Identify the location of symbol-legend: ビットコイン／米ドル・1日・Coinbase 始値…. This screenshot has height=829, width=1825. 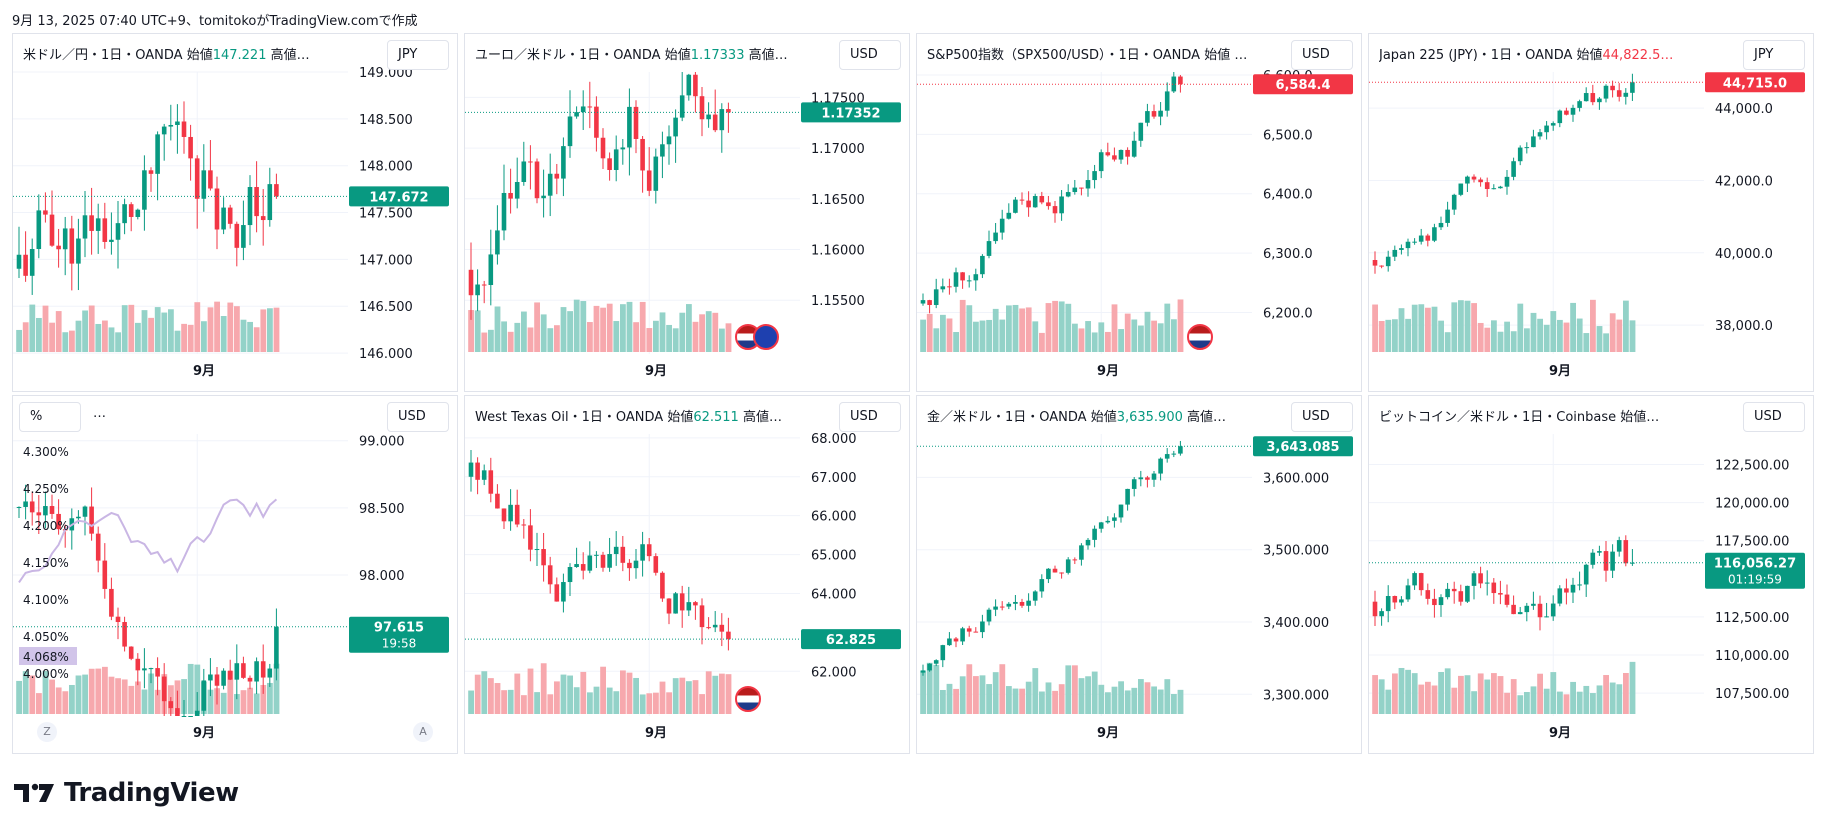
(1519, 415).